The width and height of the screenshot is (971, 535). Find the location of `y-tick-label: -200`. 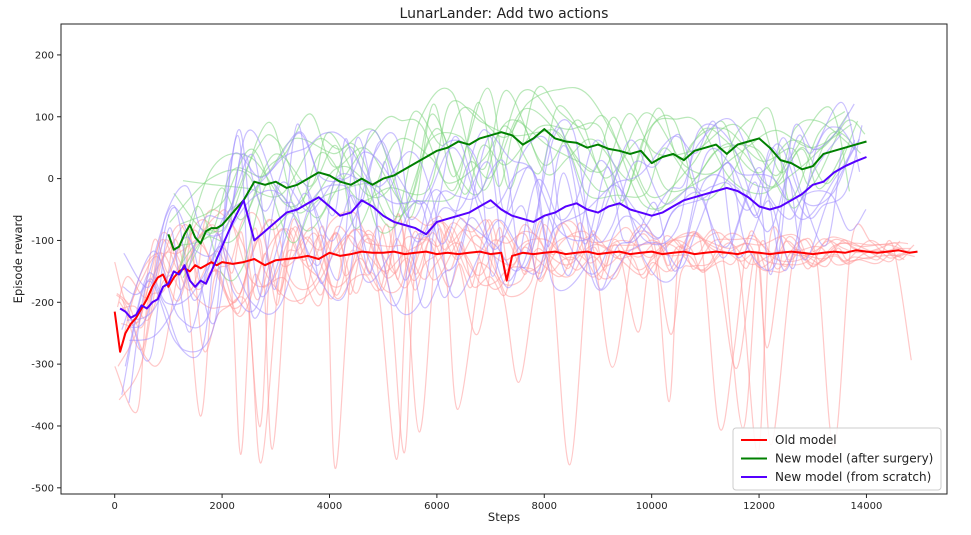

y-tick-label: -200 is located at coordinates (42, 303).